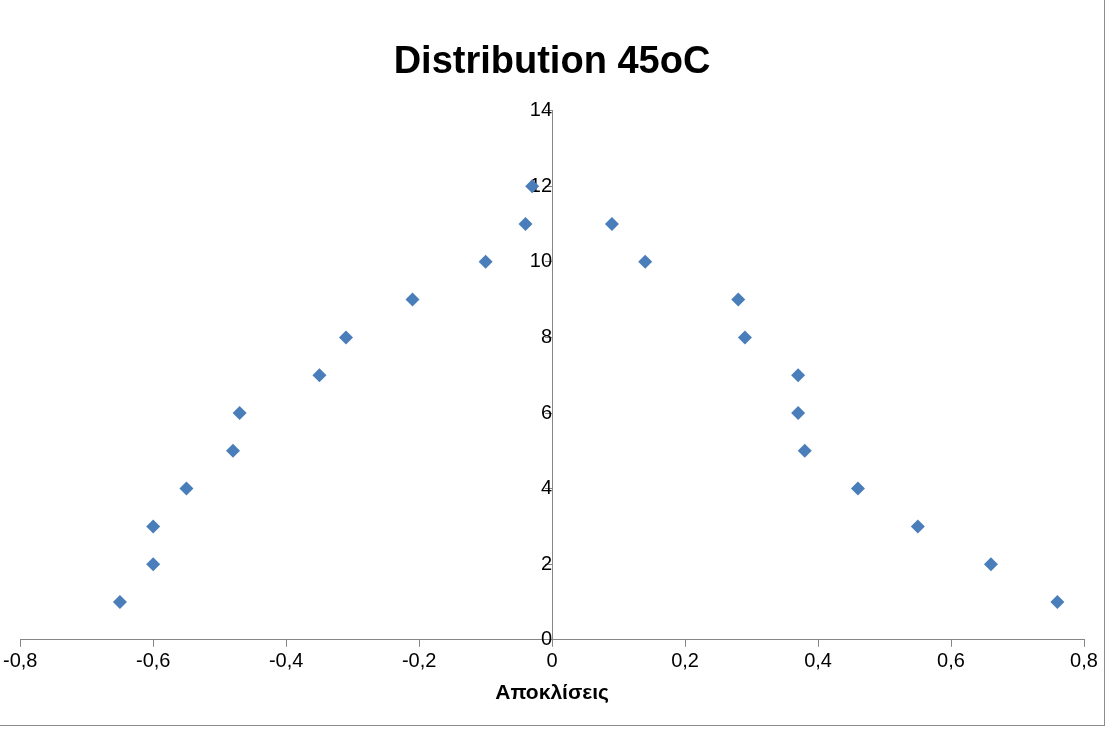 Image resolution: width=1108 pixels, height=729 pixels. I want to click on x-tick-label: -0,4, so click(286, 660).